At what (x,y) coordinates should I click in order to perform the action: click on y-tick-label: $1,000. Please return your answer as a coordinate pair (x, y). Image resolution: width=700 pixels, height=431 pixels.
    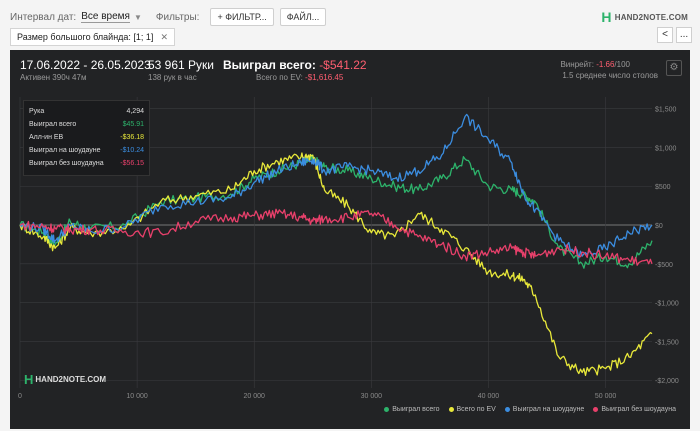
    Looking at the image, I should click on (666, 148).